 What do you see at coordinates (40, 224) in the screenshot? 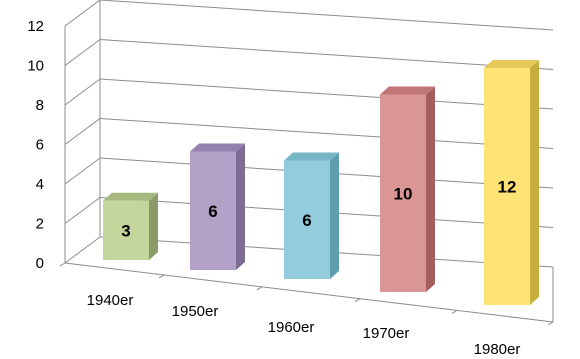
I see `y-tick-label: 2` at bounding box center [40, 224].